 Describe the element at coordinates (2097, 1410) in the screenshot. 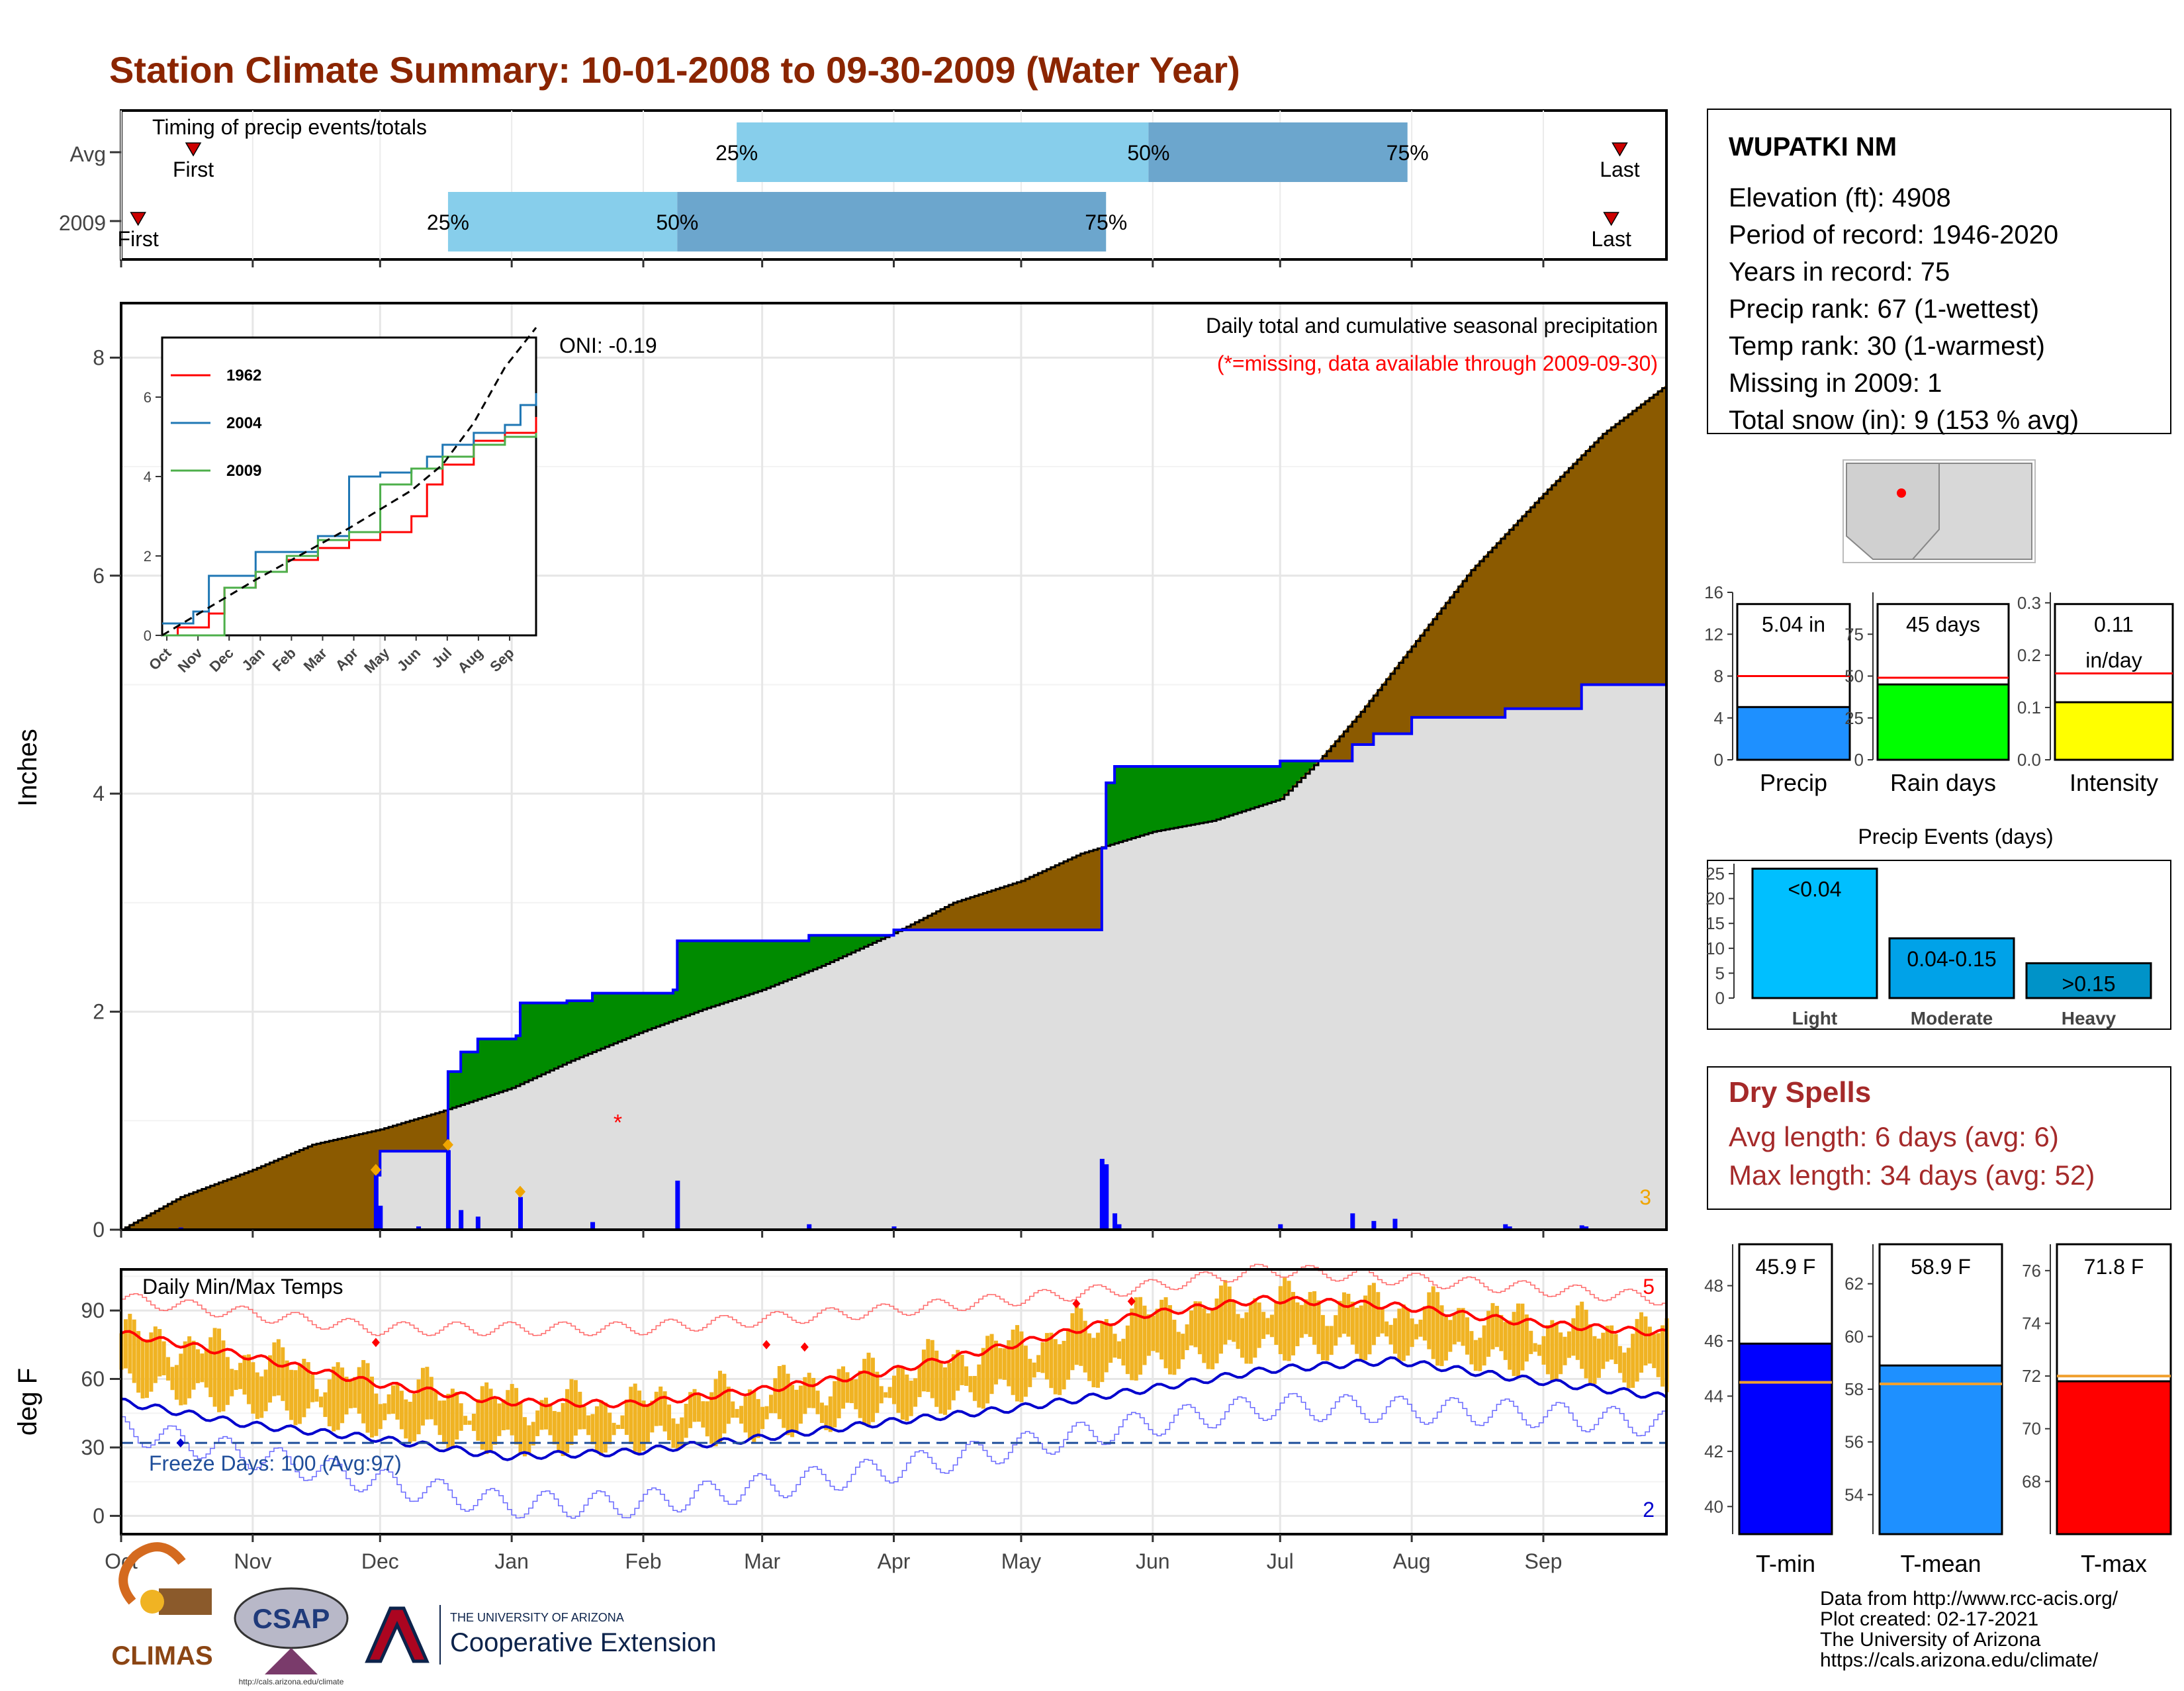

I see `tmax-summary-chart: 68 70 72 74 76 71.8 F T-max` at that location.